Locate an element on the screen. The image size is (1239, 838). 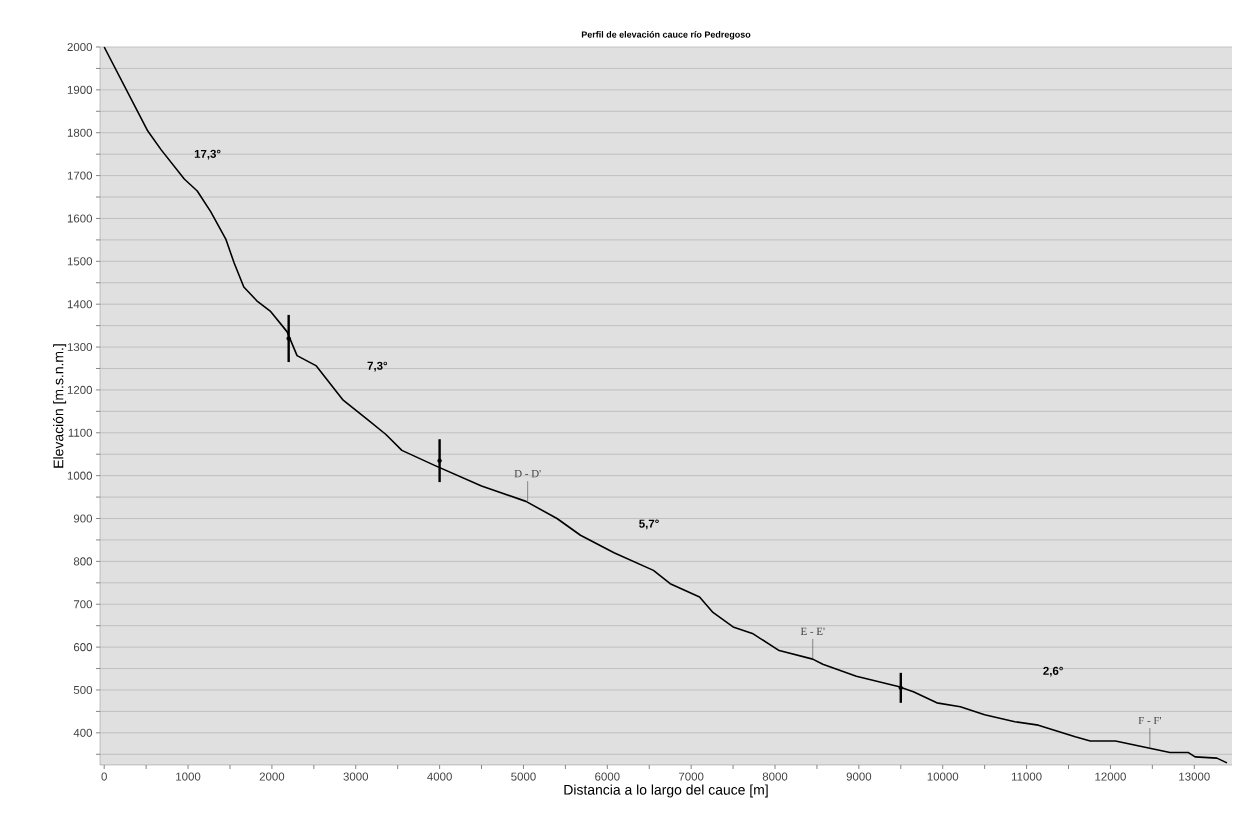
x-tick-label: 5000 is located at coordinates (523, 776).